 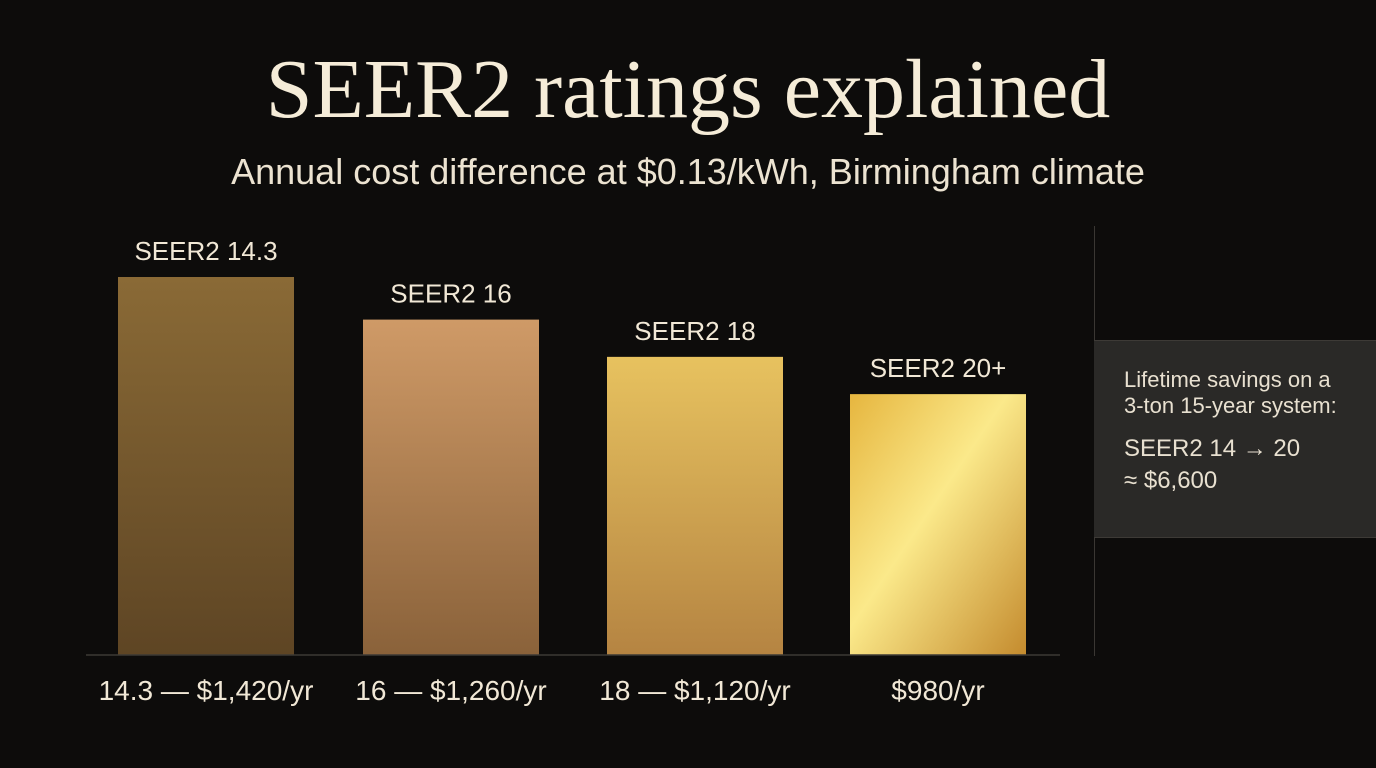 What do you see at coordinates (937, 690) in the screenshot?
I see `category-label-4: $980/yr` at bounding box center [937, 690].